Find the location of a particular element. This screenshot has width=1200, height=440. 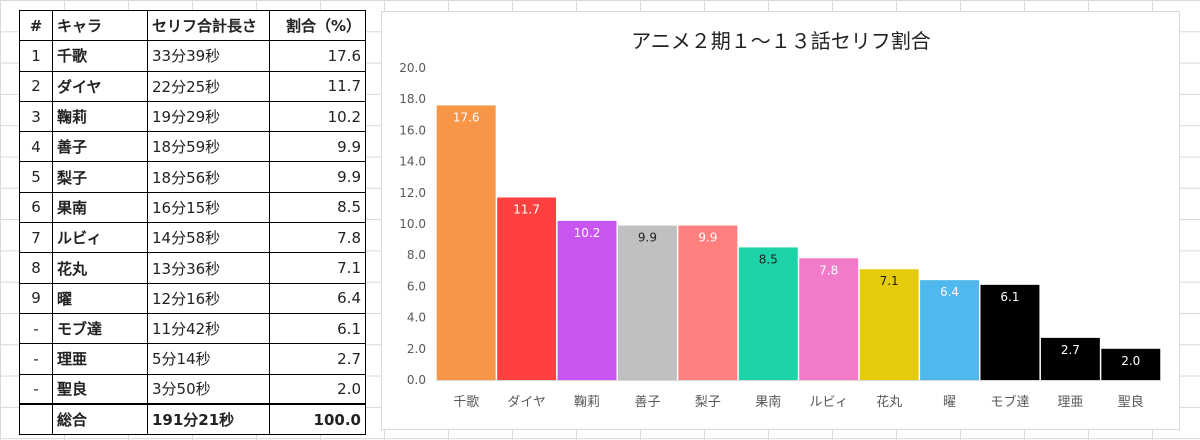

percent-cell: 8.5 is located at coordinates (317, 207).